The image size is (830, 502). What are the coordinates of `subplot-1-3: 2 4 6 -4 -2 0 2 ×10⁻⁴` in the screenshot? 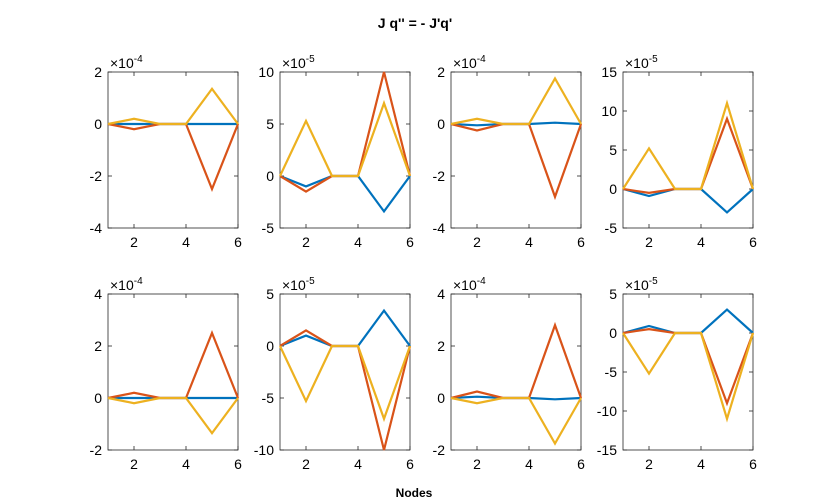 It's located at (509, 152).